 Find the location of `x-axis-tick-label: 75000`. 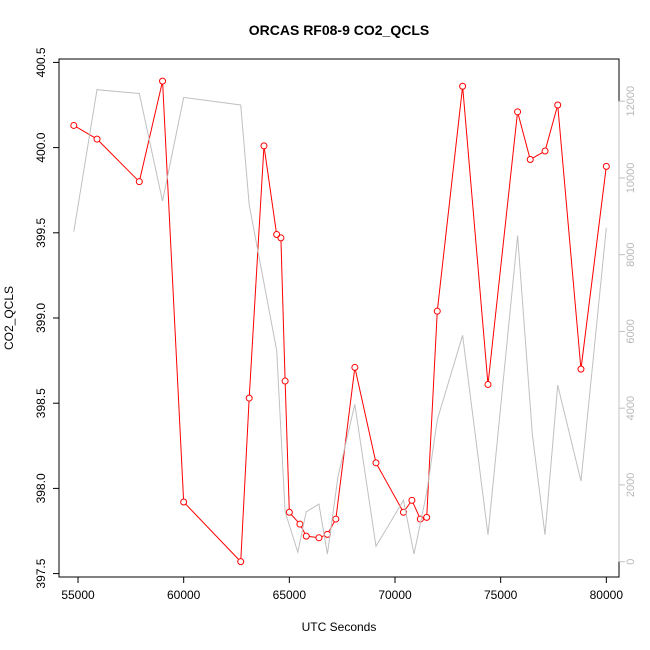

x-axis-tick-label: 75000 is located at coordinates (501, 595).